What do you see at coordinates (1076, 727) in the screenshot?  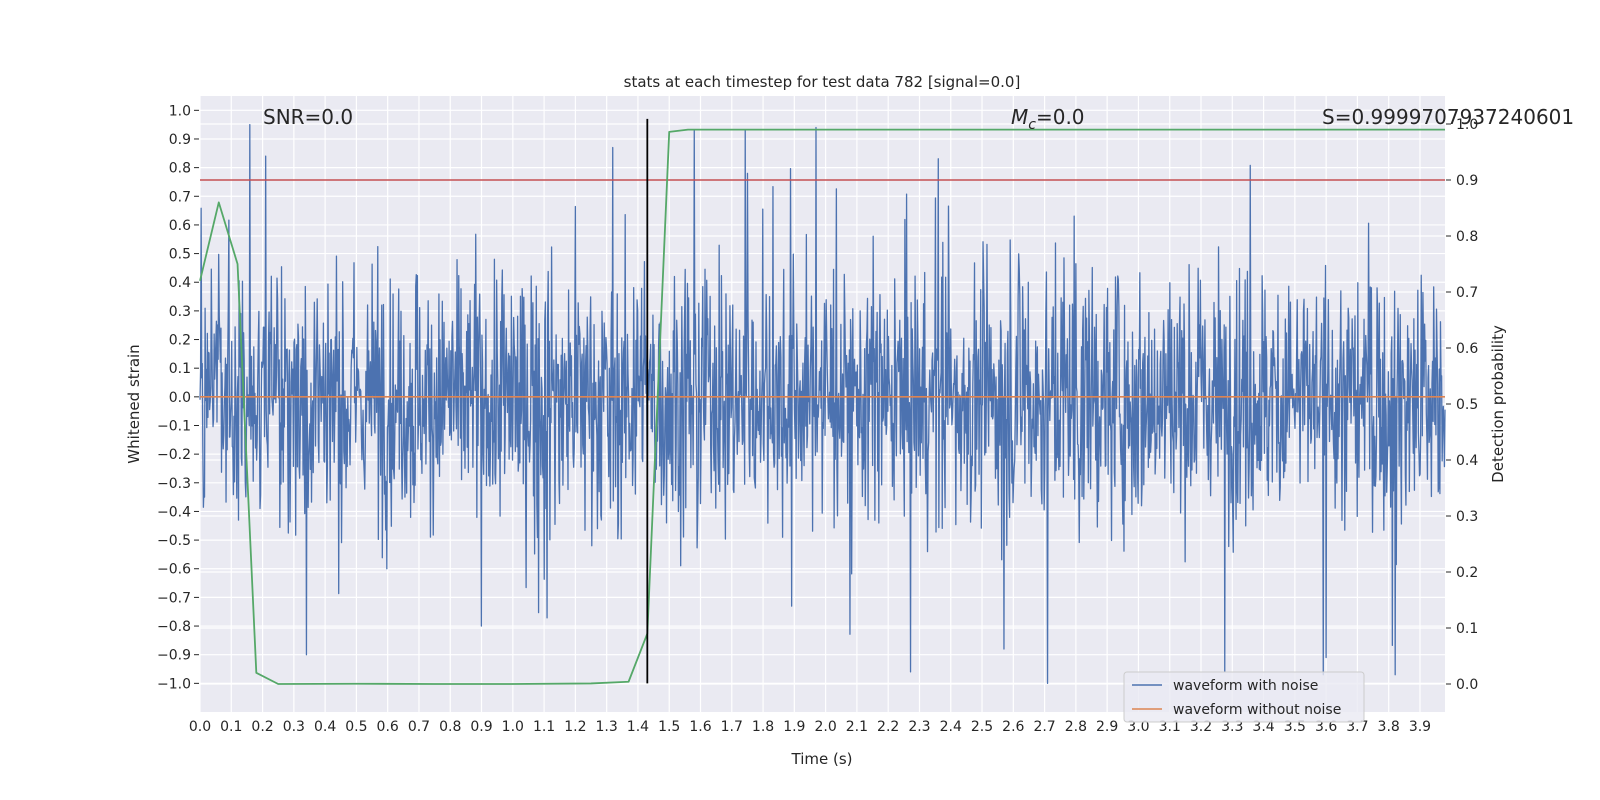 I see `x-tick-label: 2.8` at bounding box center [1076, 727].